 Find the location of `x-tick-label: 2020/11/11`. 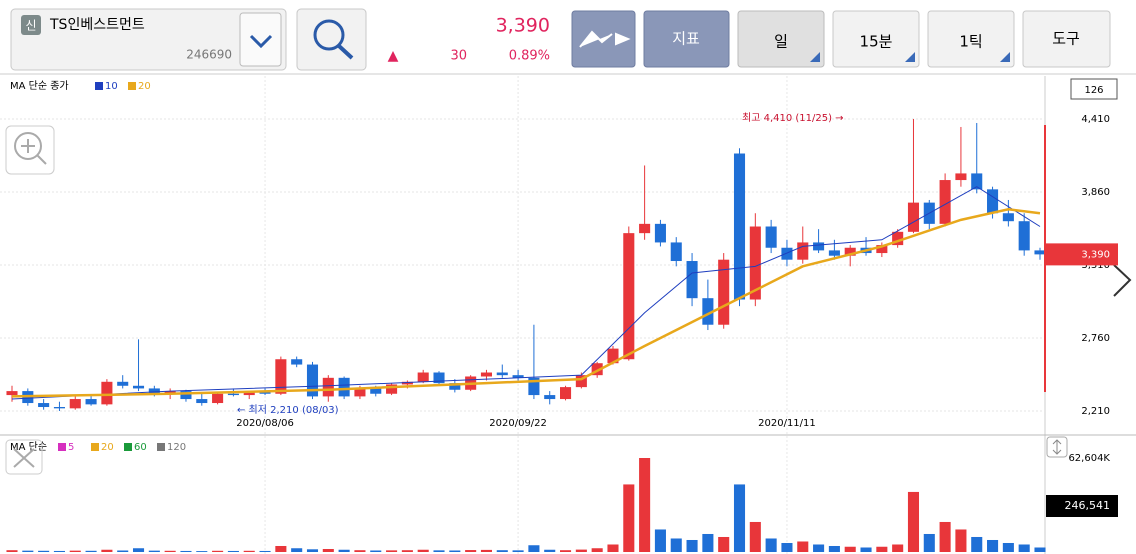

x-tick-label: 2020/11/11 is located at coordinates (787, 423).